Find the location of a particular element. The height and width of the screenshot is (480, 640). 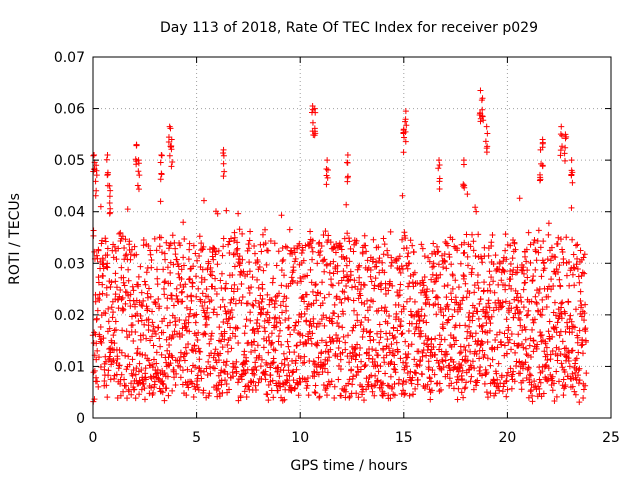

y-tick-label: 0.04 is located at coordinates (69, 213).